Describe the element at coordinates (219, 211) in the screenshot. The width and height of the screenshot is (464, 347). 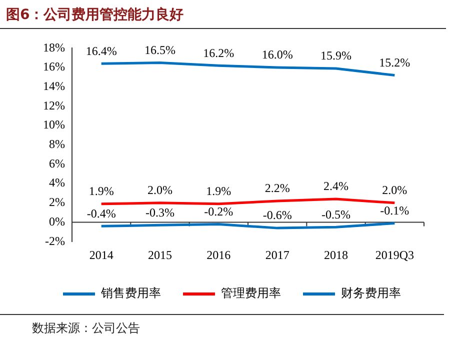
I see `data-label: -0.2%` at that location.